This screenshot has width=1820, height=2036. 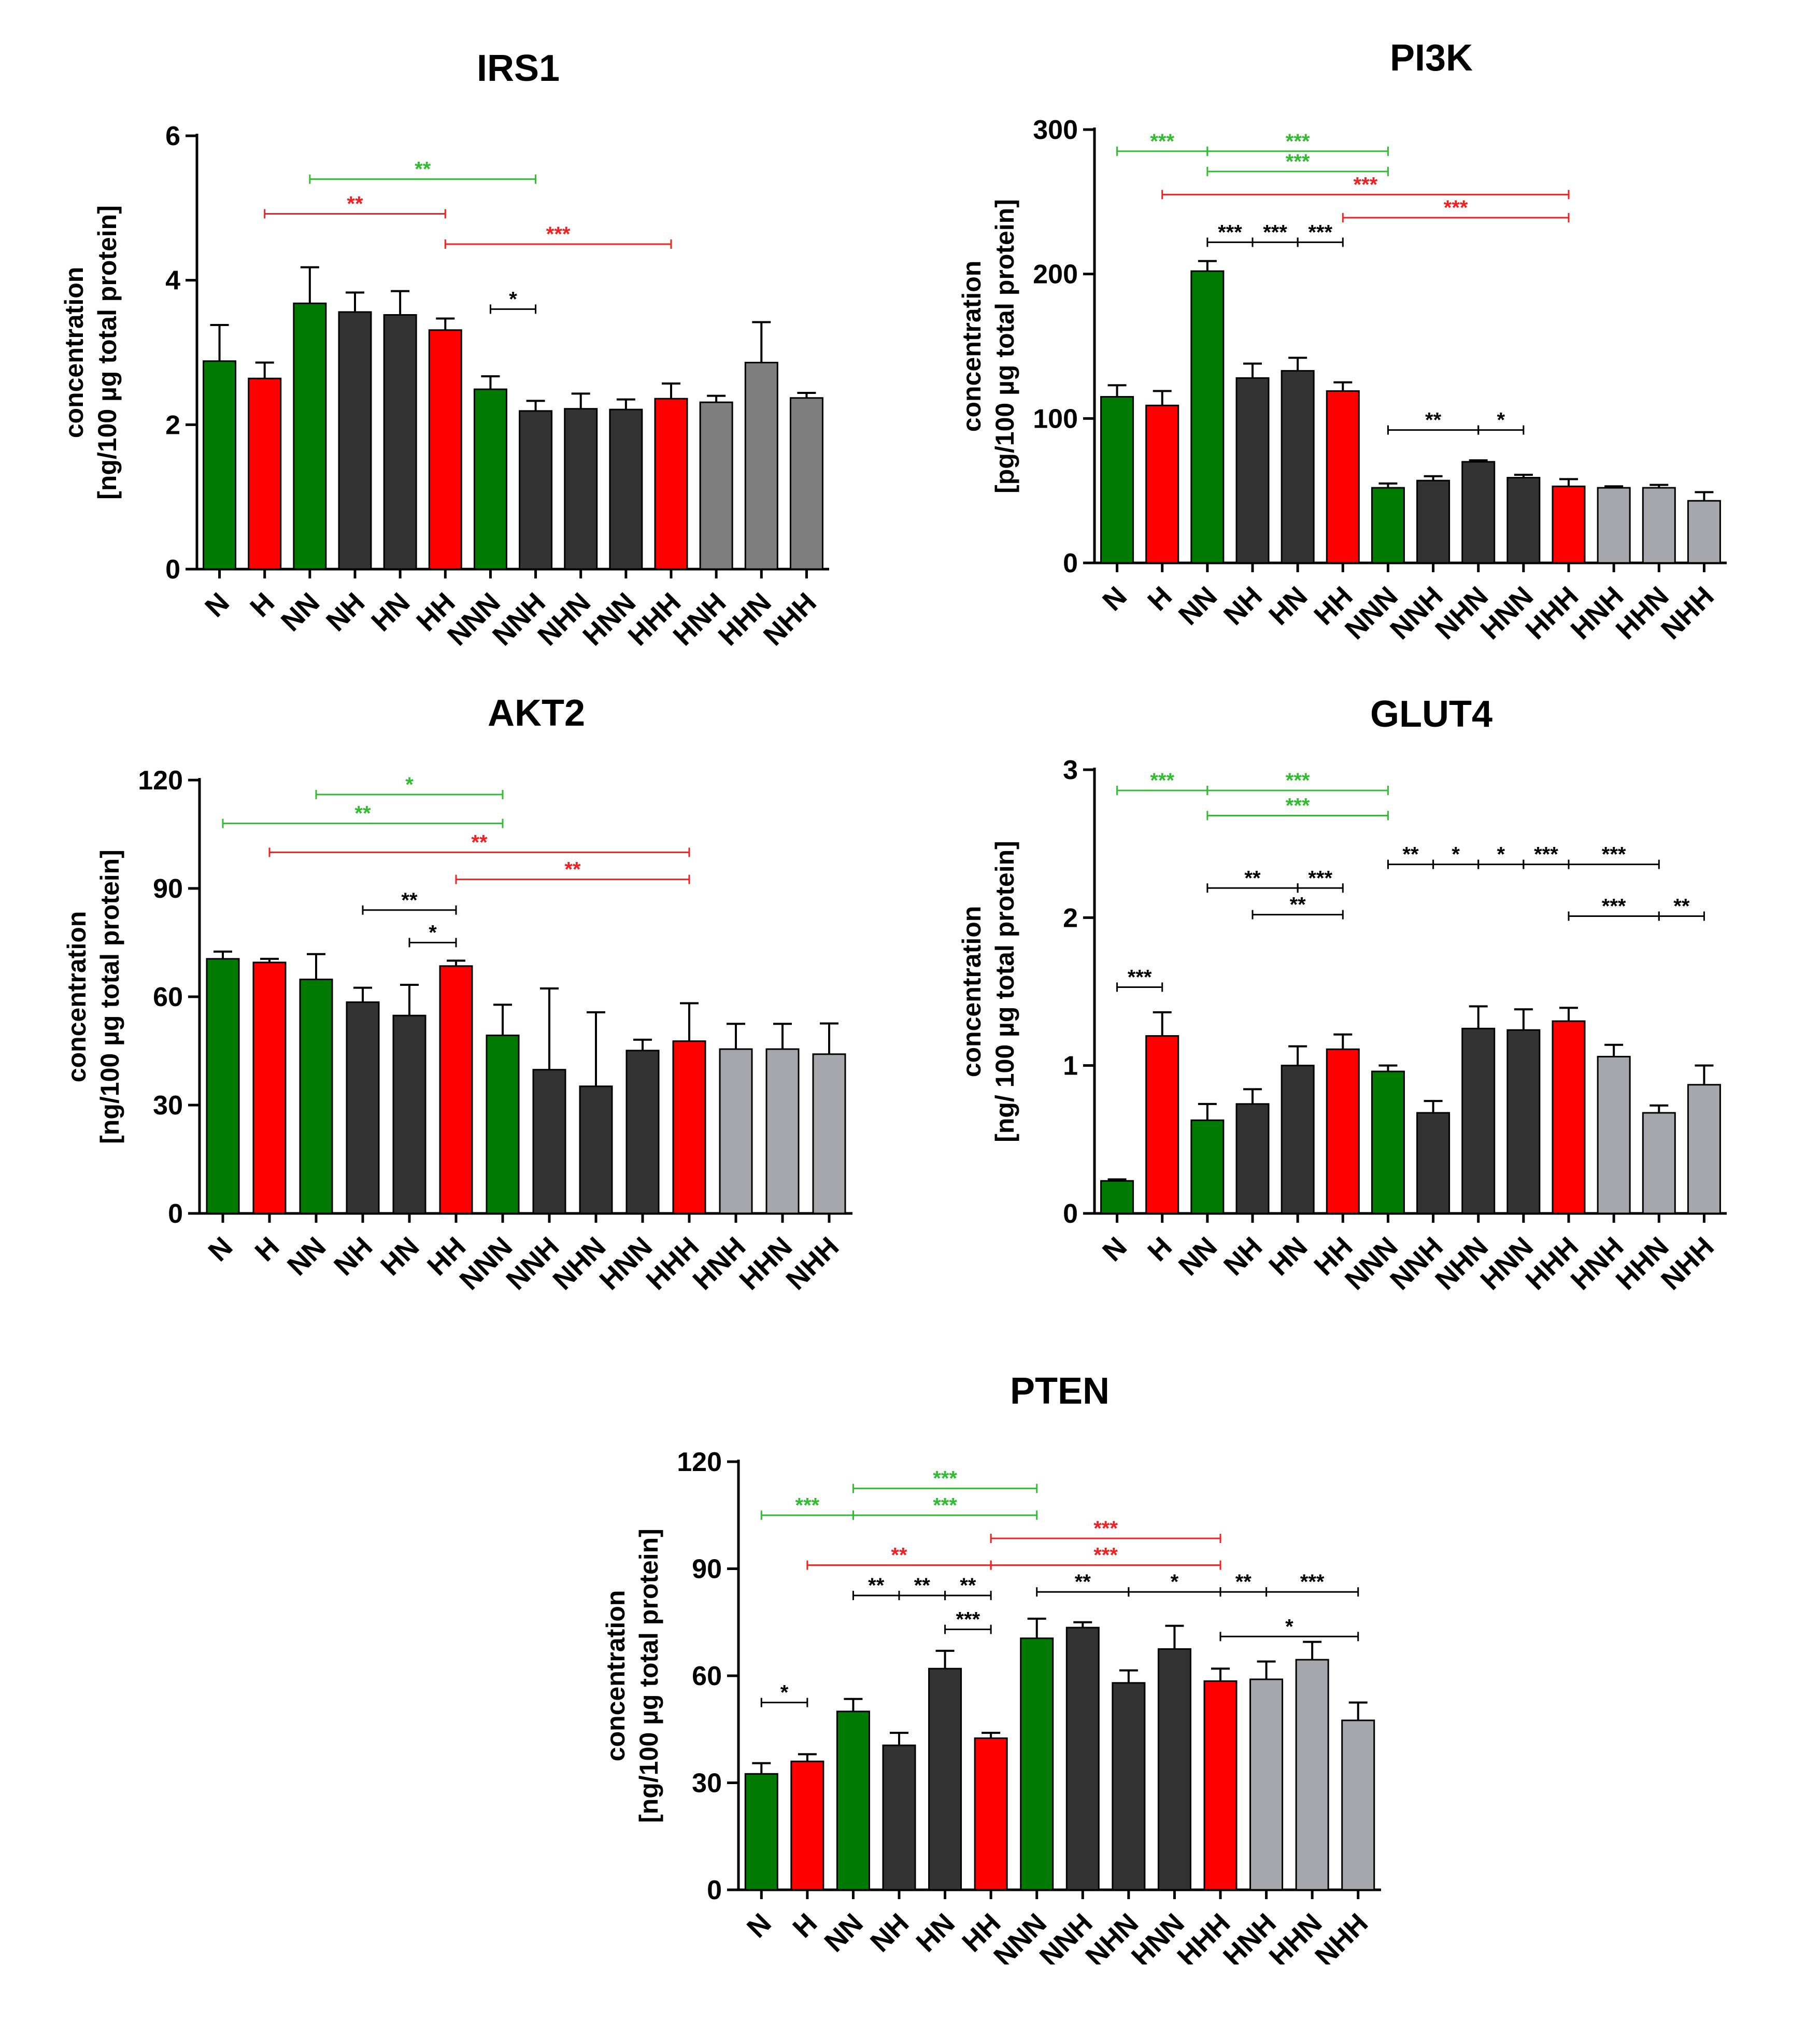 I want to click on y-tick-label: 200, so click(x=1055, y=275).